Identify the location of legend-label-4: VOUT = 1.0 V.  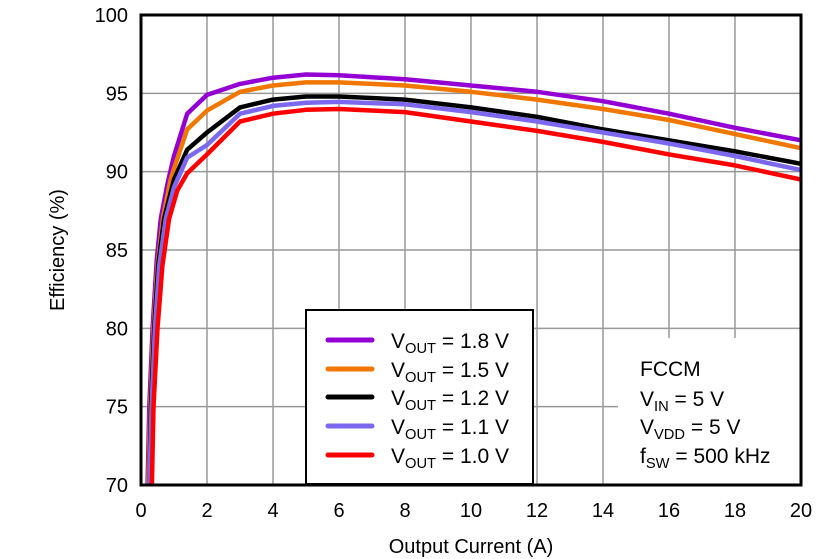
(450, 458).